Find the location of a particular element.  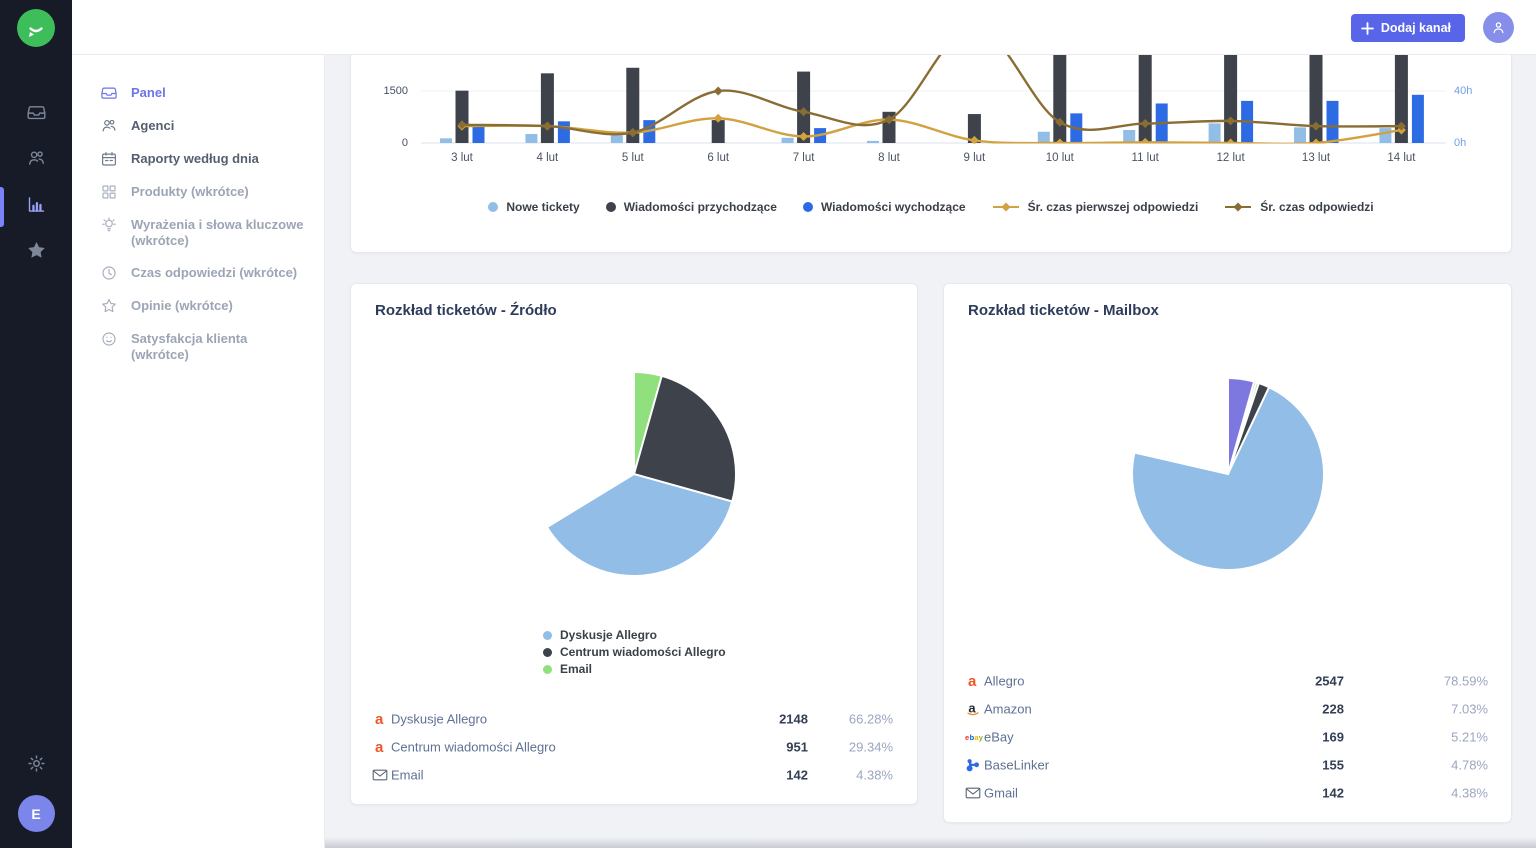

row-label: Gmail is located at coordinates (1001, 793).